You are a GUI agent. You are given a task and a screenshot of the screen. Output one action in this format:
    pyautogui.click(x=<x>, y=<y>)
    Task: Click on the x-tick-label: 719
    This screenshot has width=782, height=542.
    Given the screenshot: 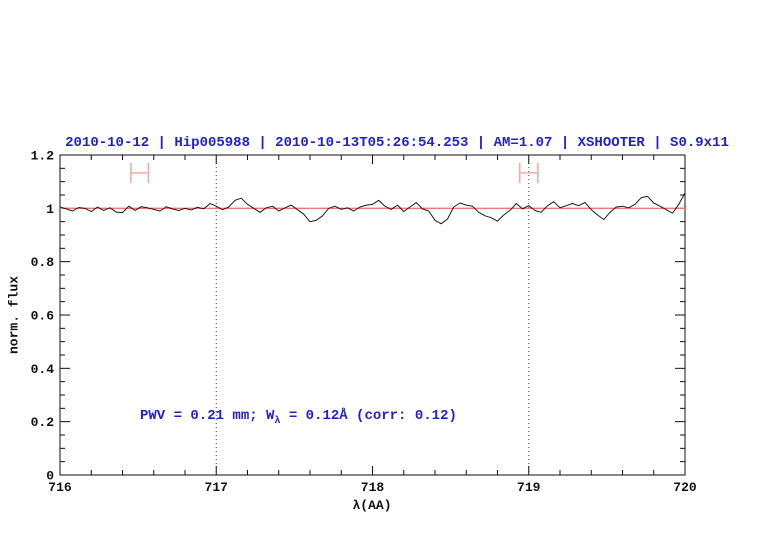 What is the action you would take?
    pyautogui.click(x=529, y=487)
    